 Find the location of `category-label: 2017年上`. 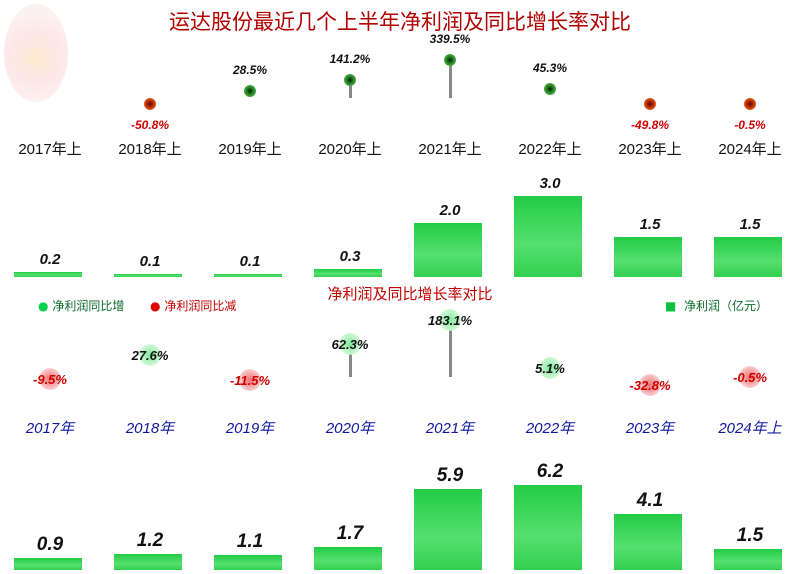

category-label: 2017年上 is located at coordinates (50, 149).